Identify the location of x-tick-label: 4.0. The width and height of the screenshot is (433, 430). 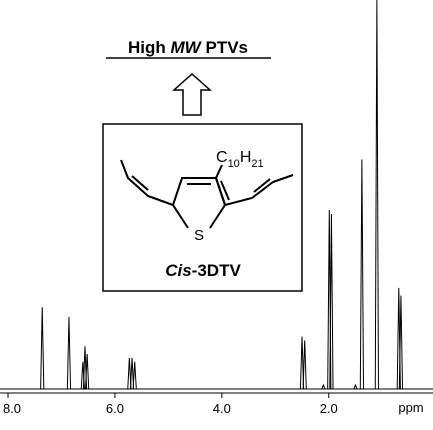
(222, 408).